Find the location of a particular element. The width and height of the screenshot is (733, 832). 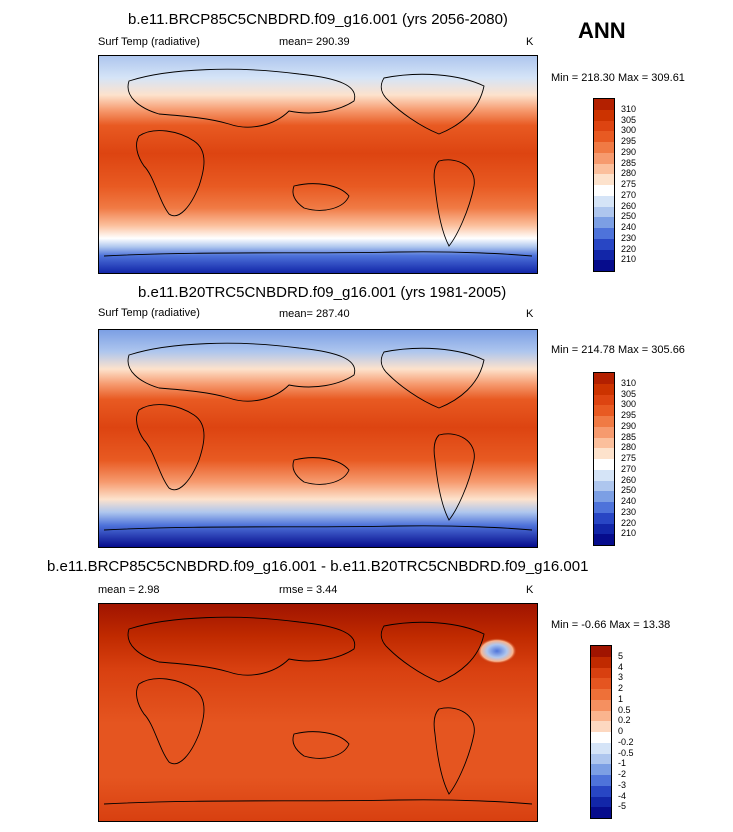

panel3-units: K is located at coordinates (530, 590).